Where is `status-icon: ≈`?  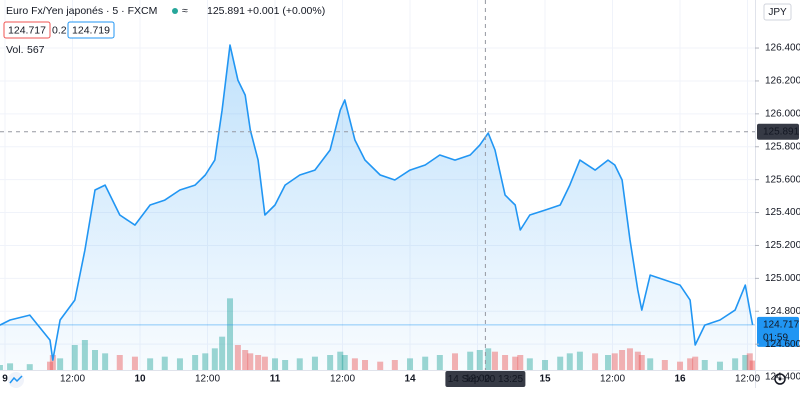 status-icon: ≈ is located at coordinates (185, 11).